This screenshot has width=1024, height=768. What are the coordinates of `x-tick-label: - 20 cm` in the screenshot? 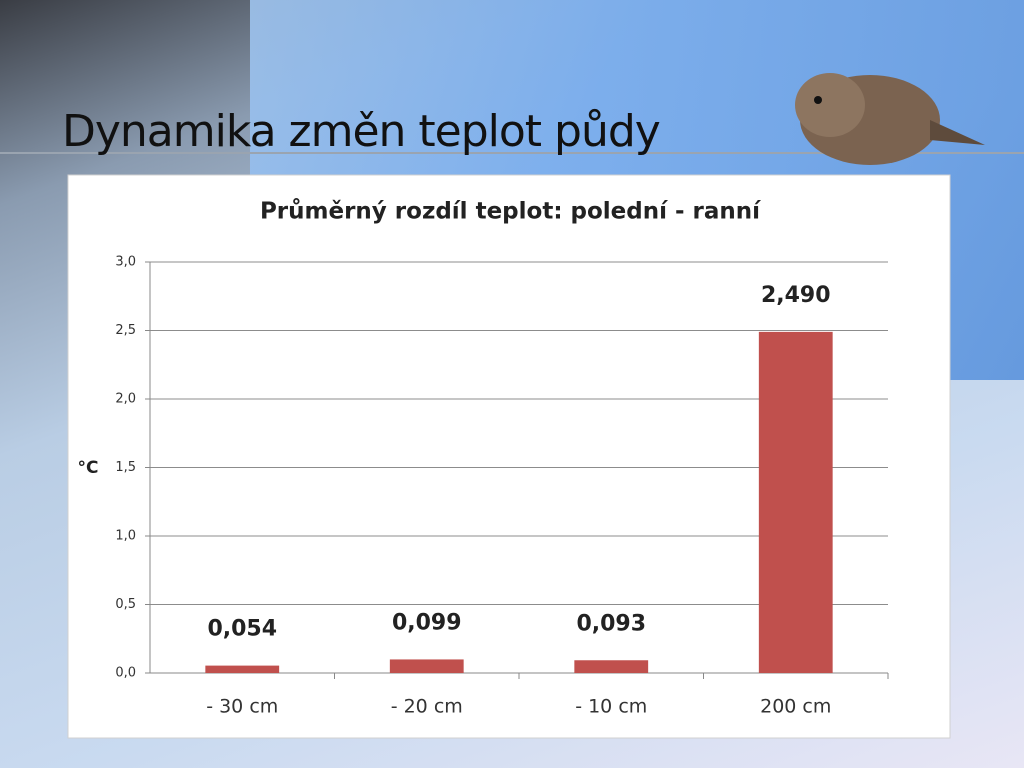 It's located at (427, 707).